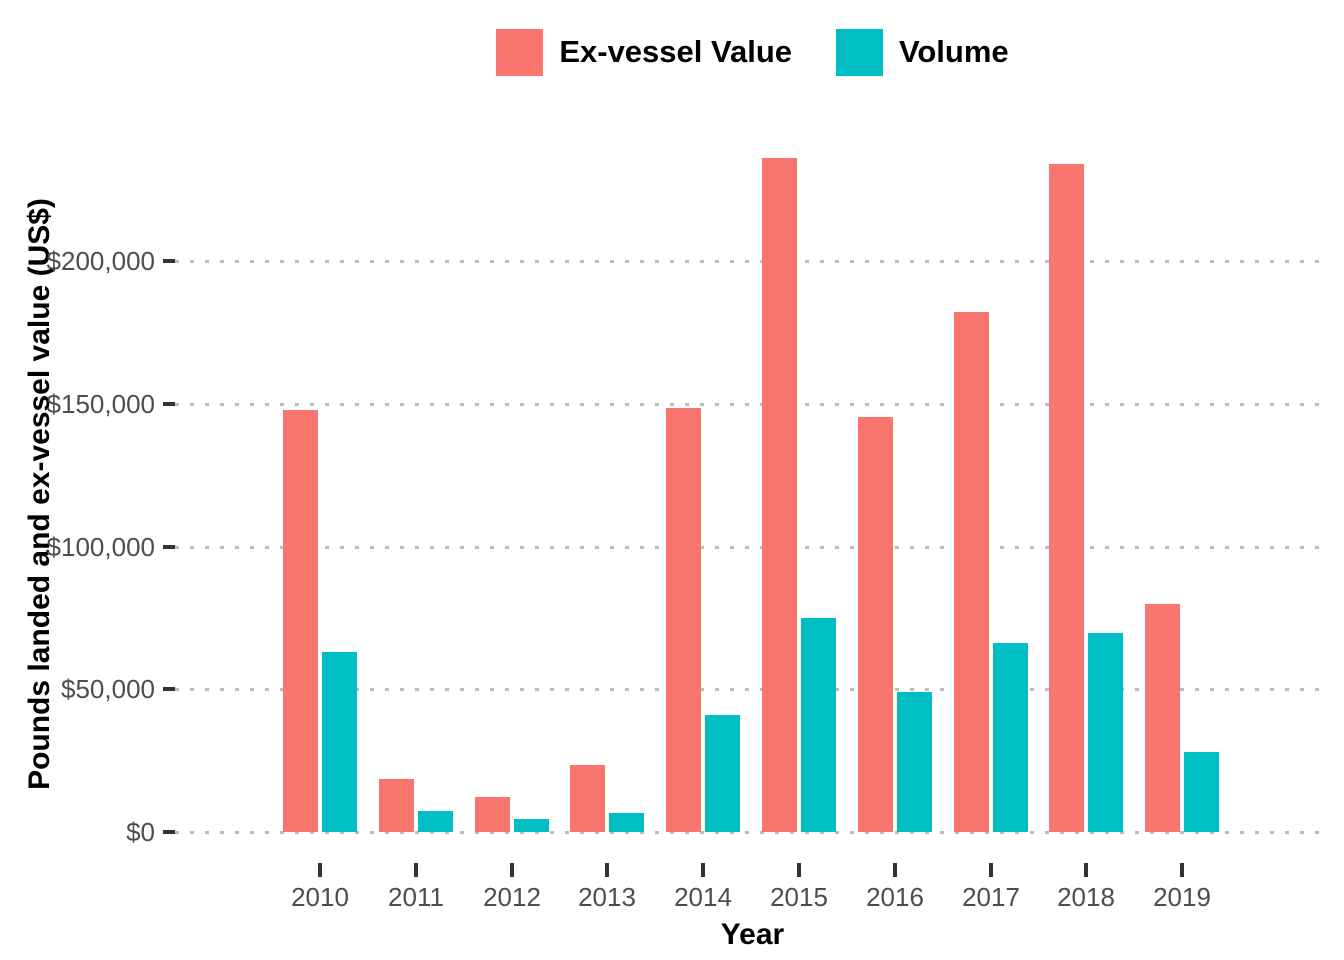 The image size is (1344, 960). I want to click on x-tick-label-2012: 2012, so click(512, 897).